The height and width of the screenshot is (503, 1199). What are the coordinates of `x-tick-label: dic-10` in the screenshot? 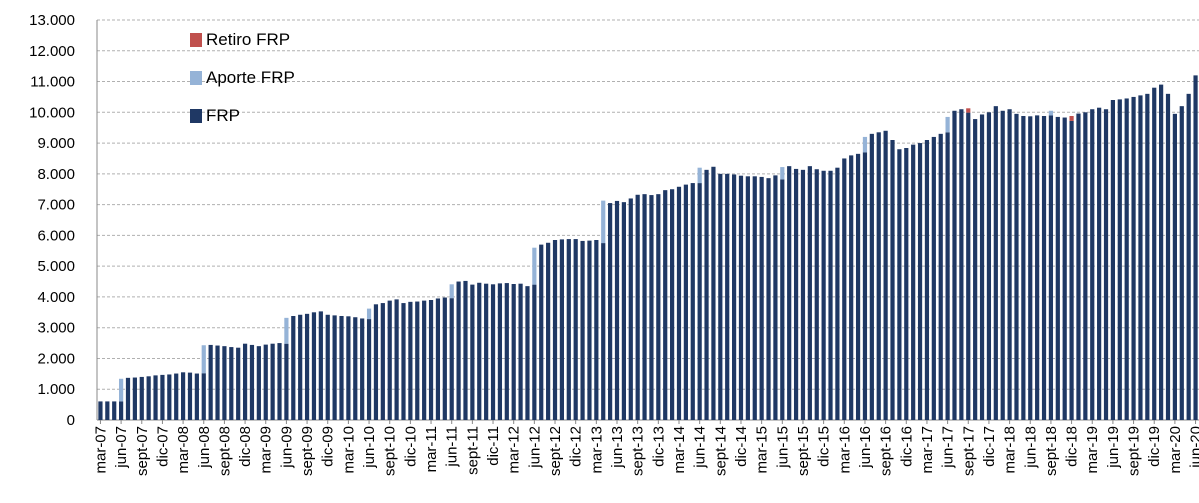 It's located at (410, 446).